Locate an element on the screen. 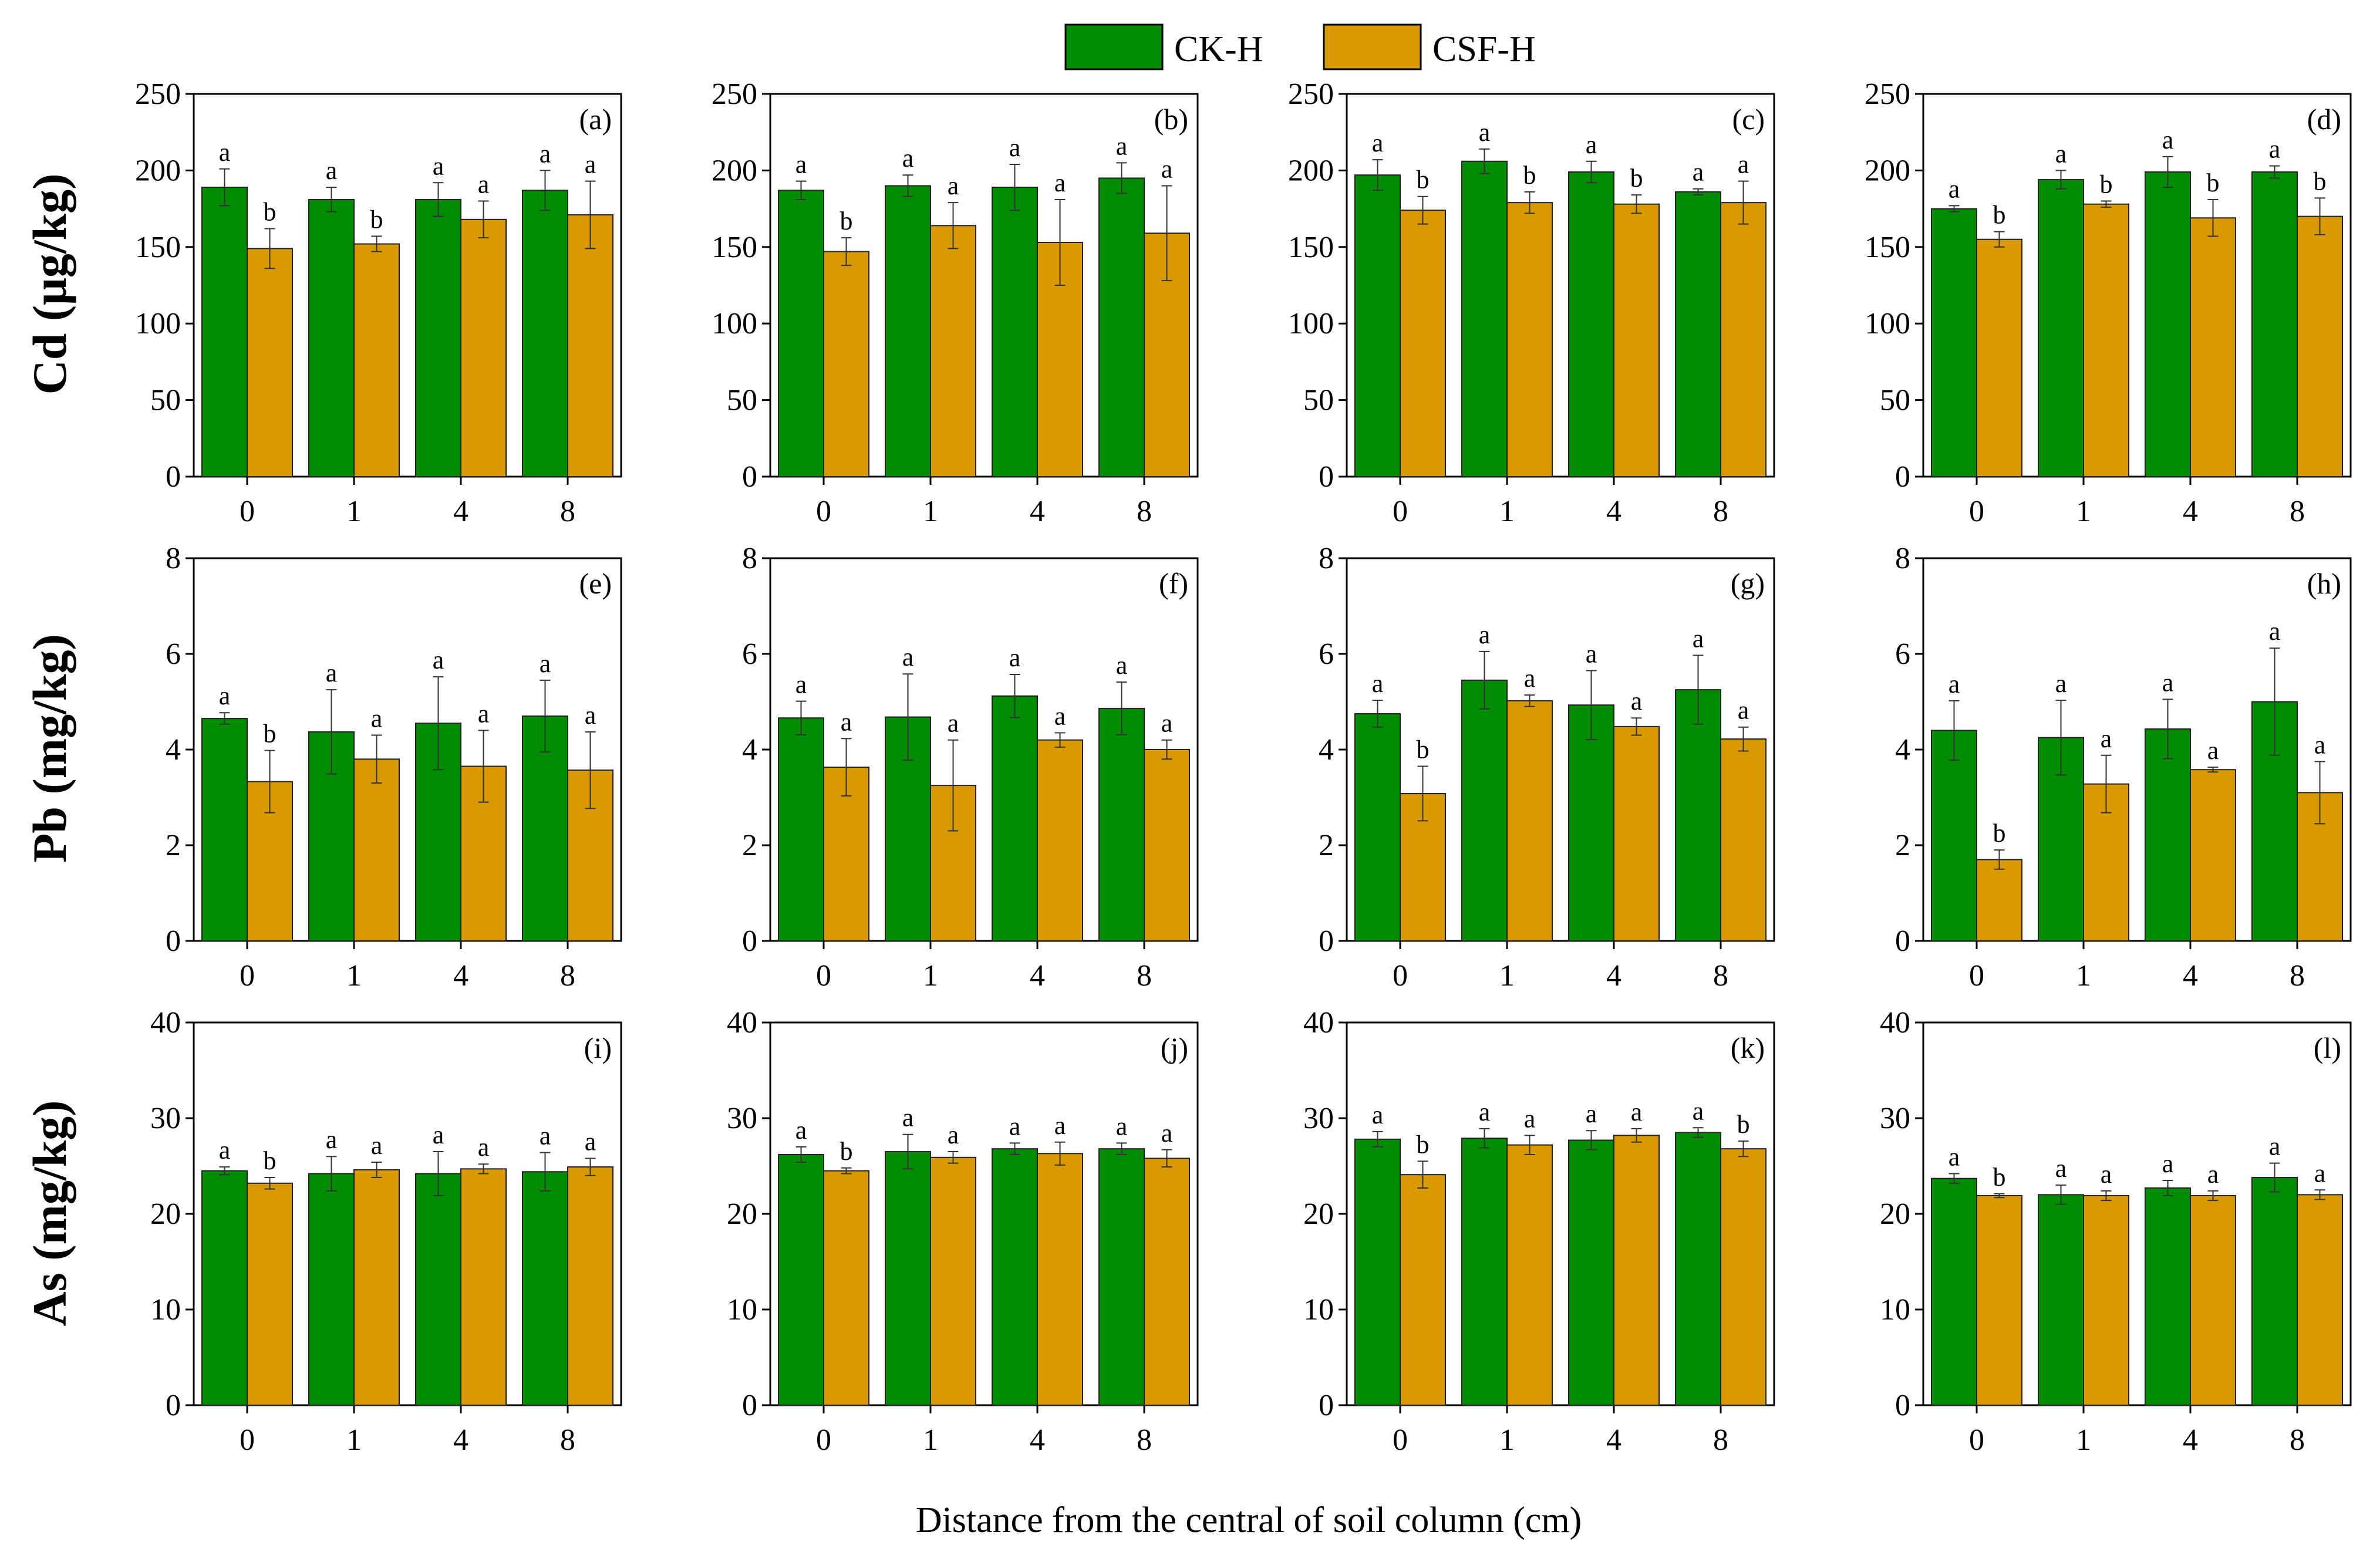 This screenshot has width=2380, height=1549. y-tick-label: 2 is located at coordinates (1326, 845).